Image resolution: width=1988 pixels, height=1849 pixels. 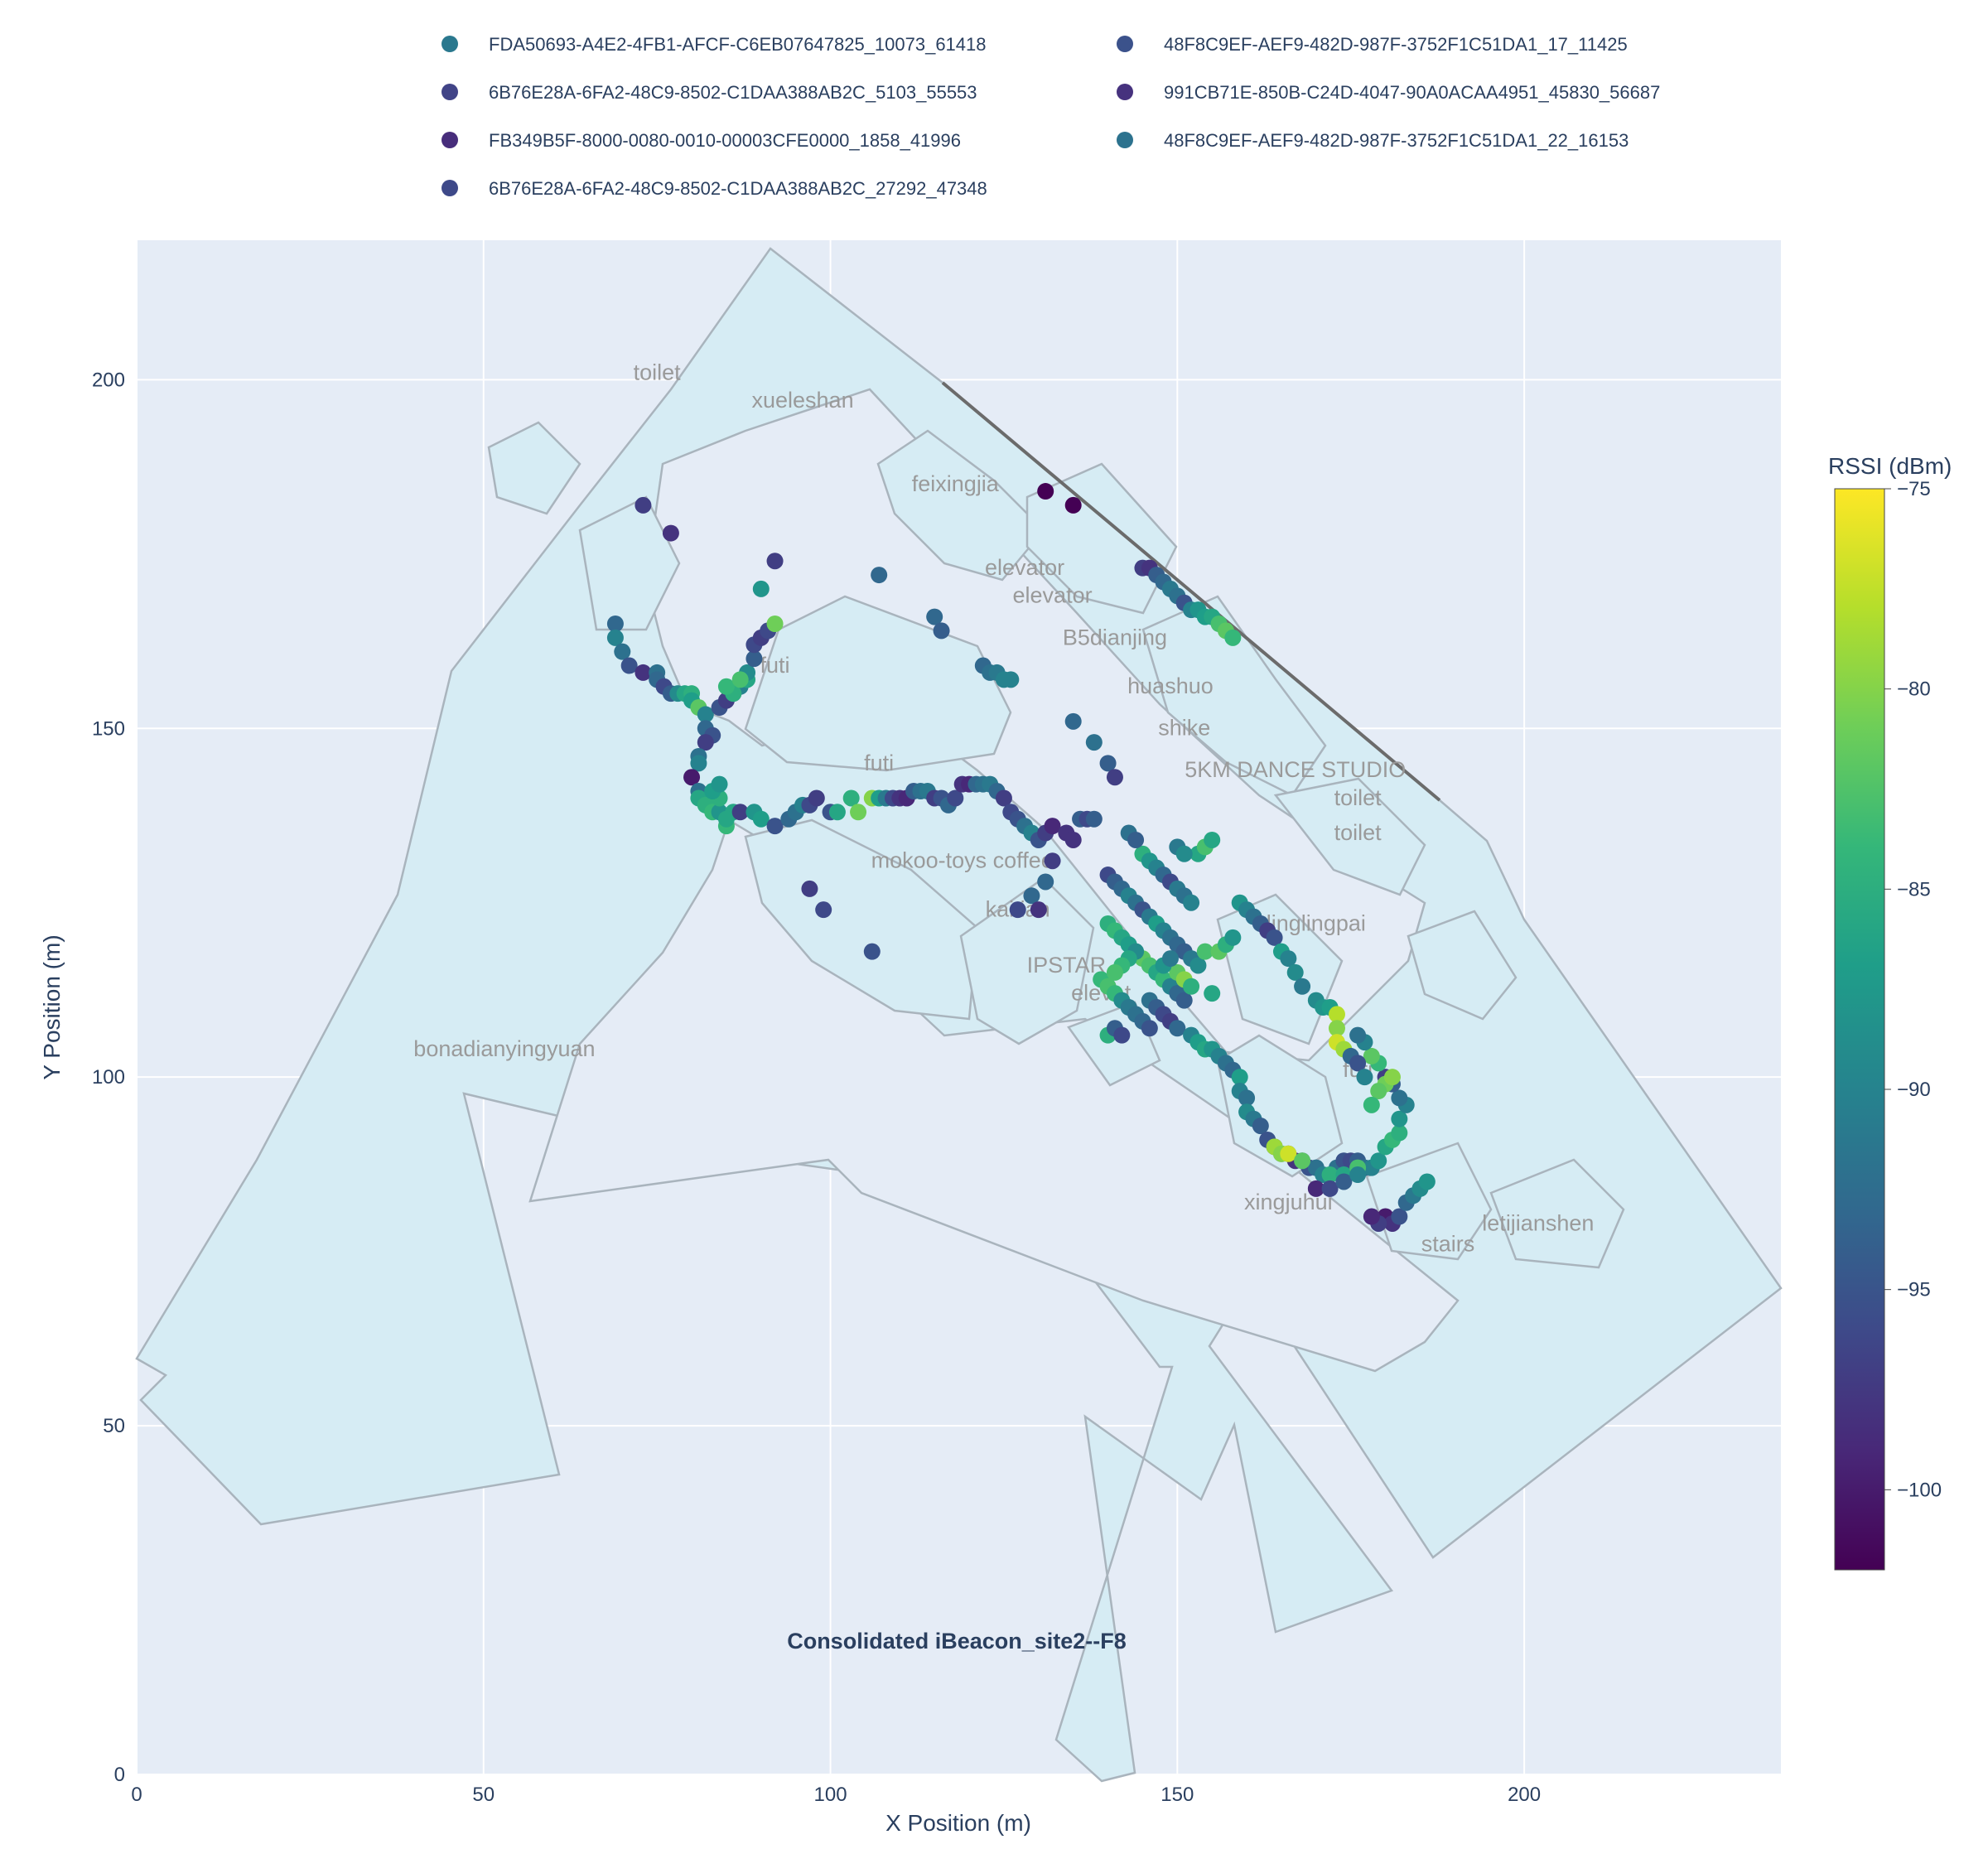 I want to click on colorbar-tick-label: −80, so click(x=1914, y=689).